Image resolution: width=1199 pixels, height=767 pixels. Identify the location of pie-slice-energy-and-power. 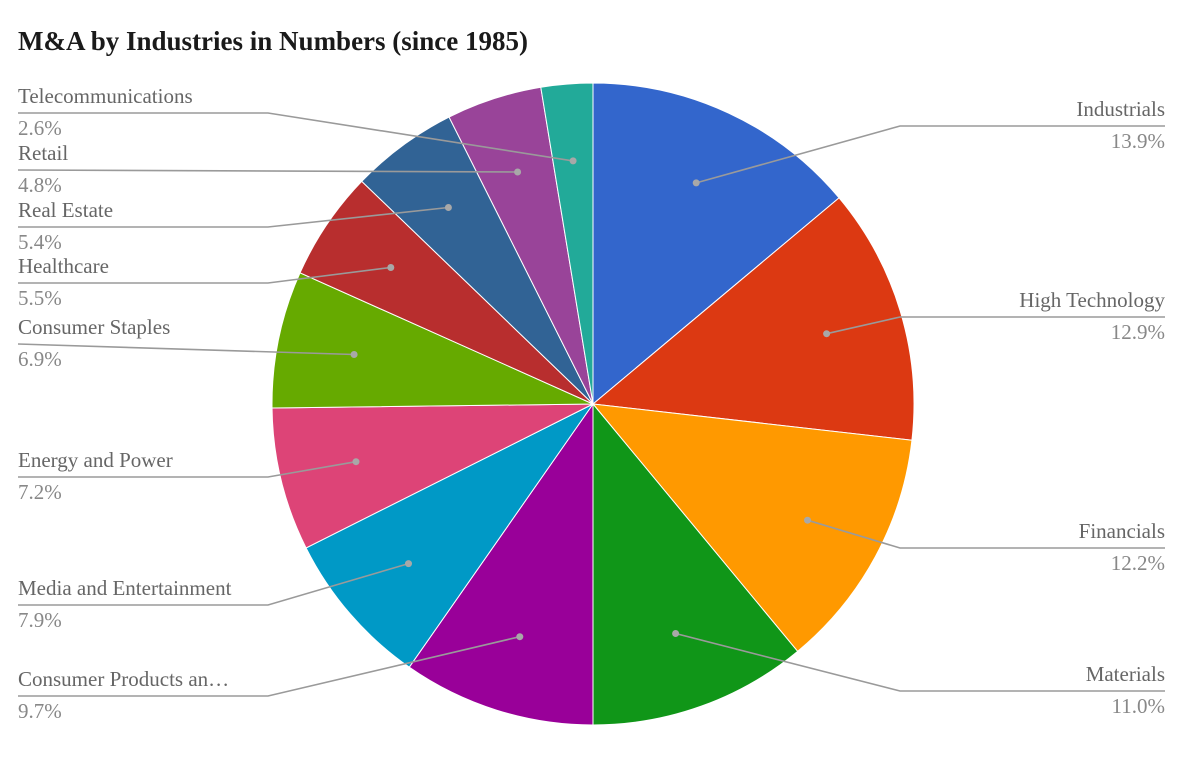
(432, 476).